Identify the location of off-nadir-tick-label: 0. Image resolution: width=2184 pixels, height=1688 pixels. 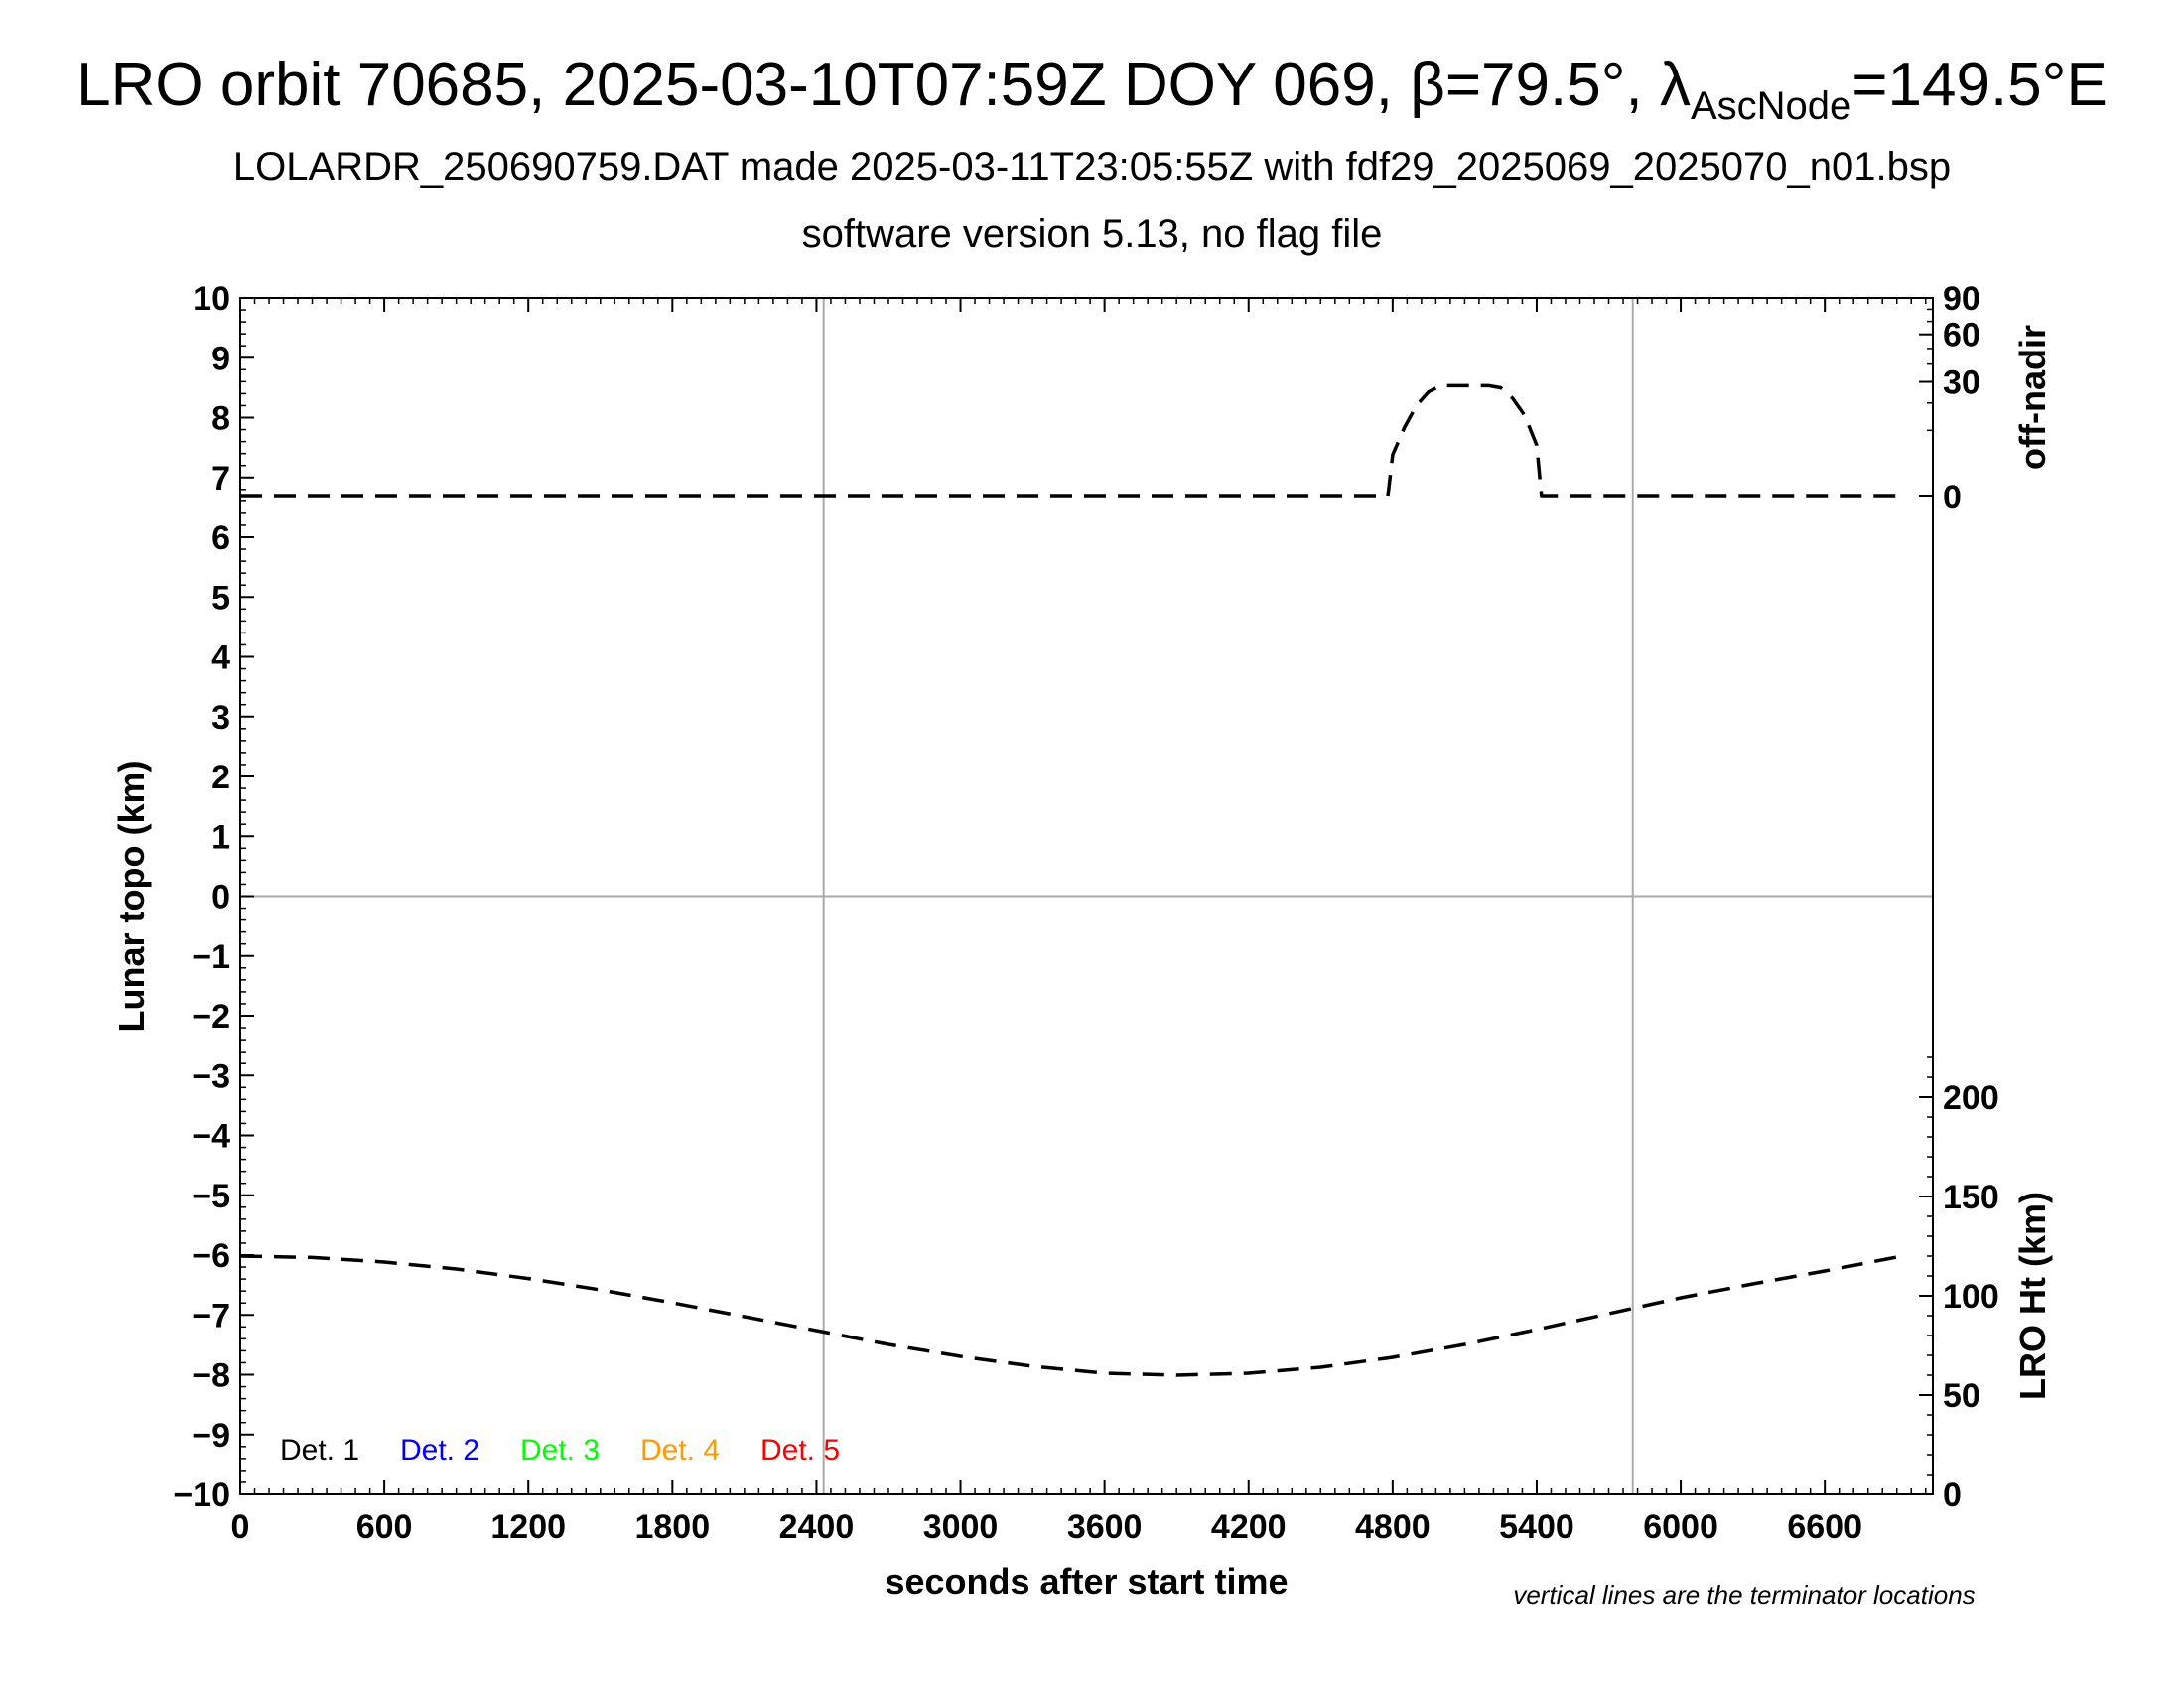
(1952, 497).